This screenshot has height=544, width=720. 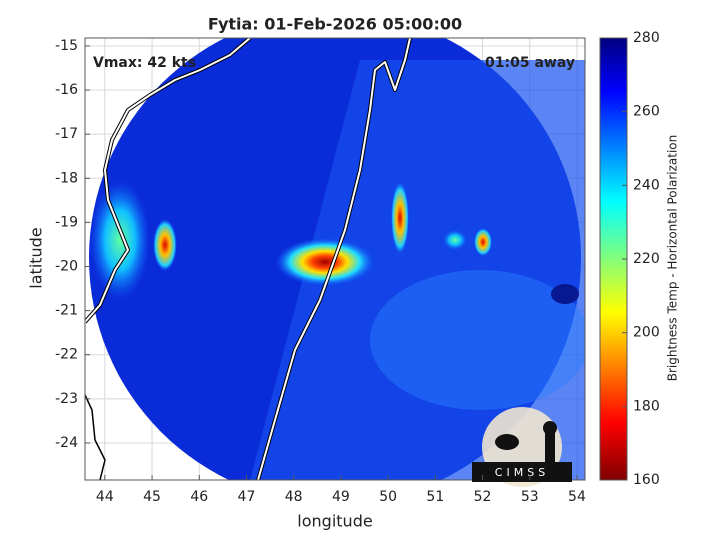 What do you see at coordinates (522, 447) in the screenshot?
I see `logo: CIMSS` at bounding box center [522, 447].